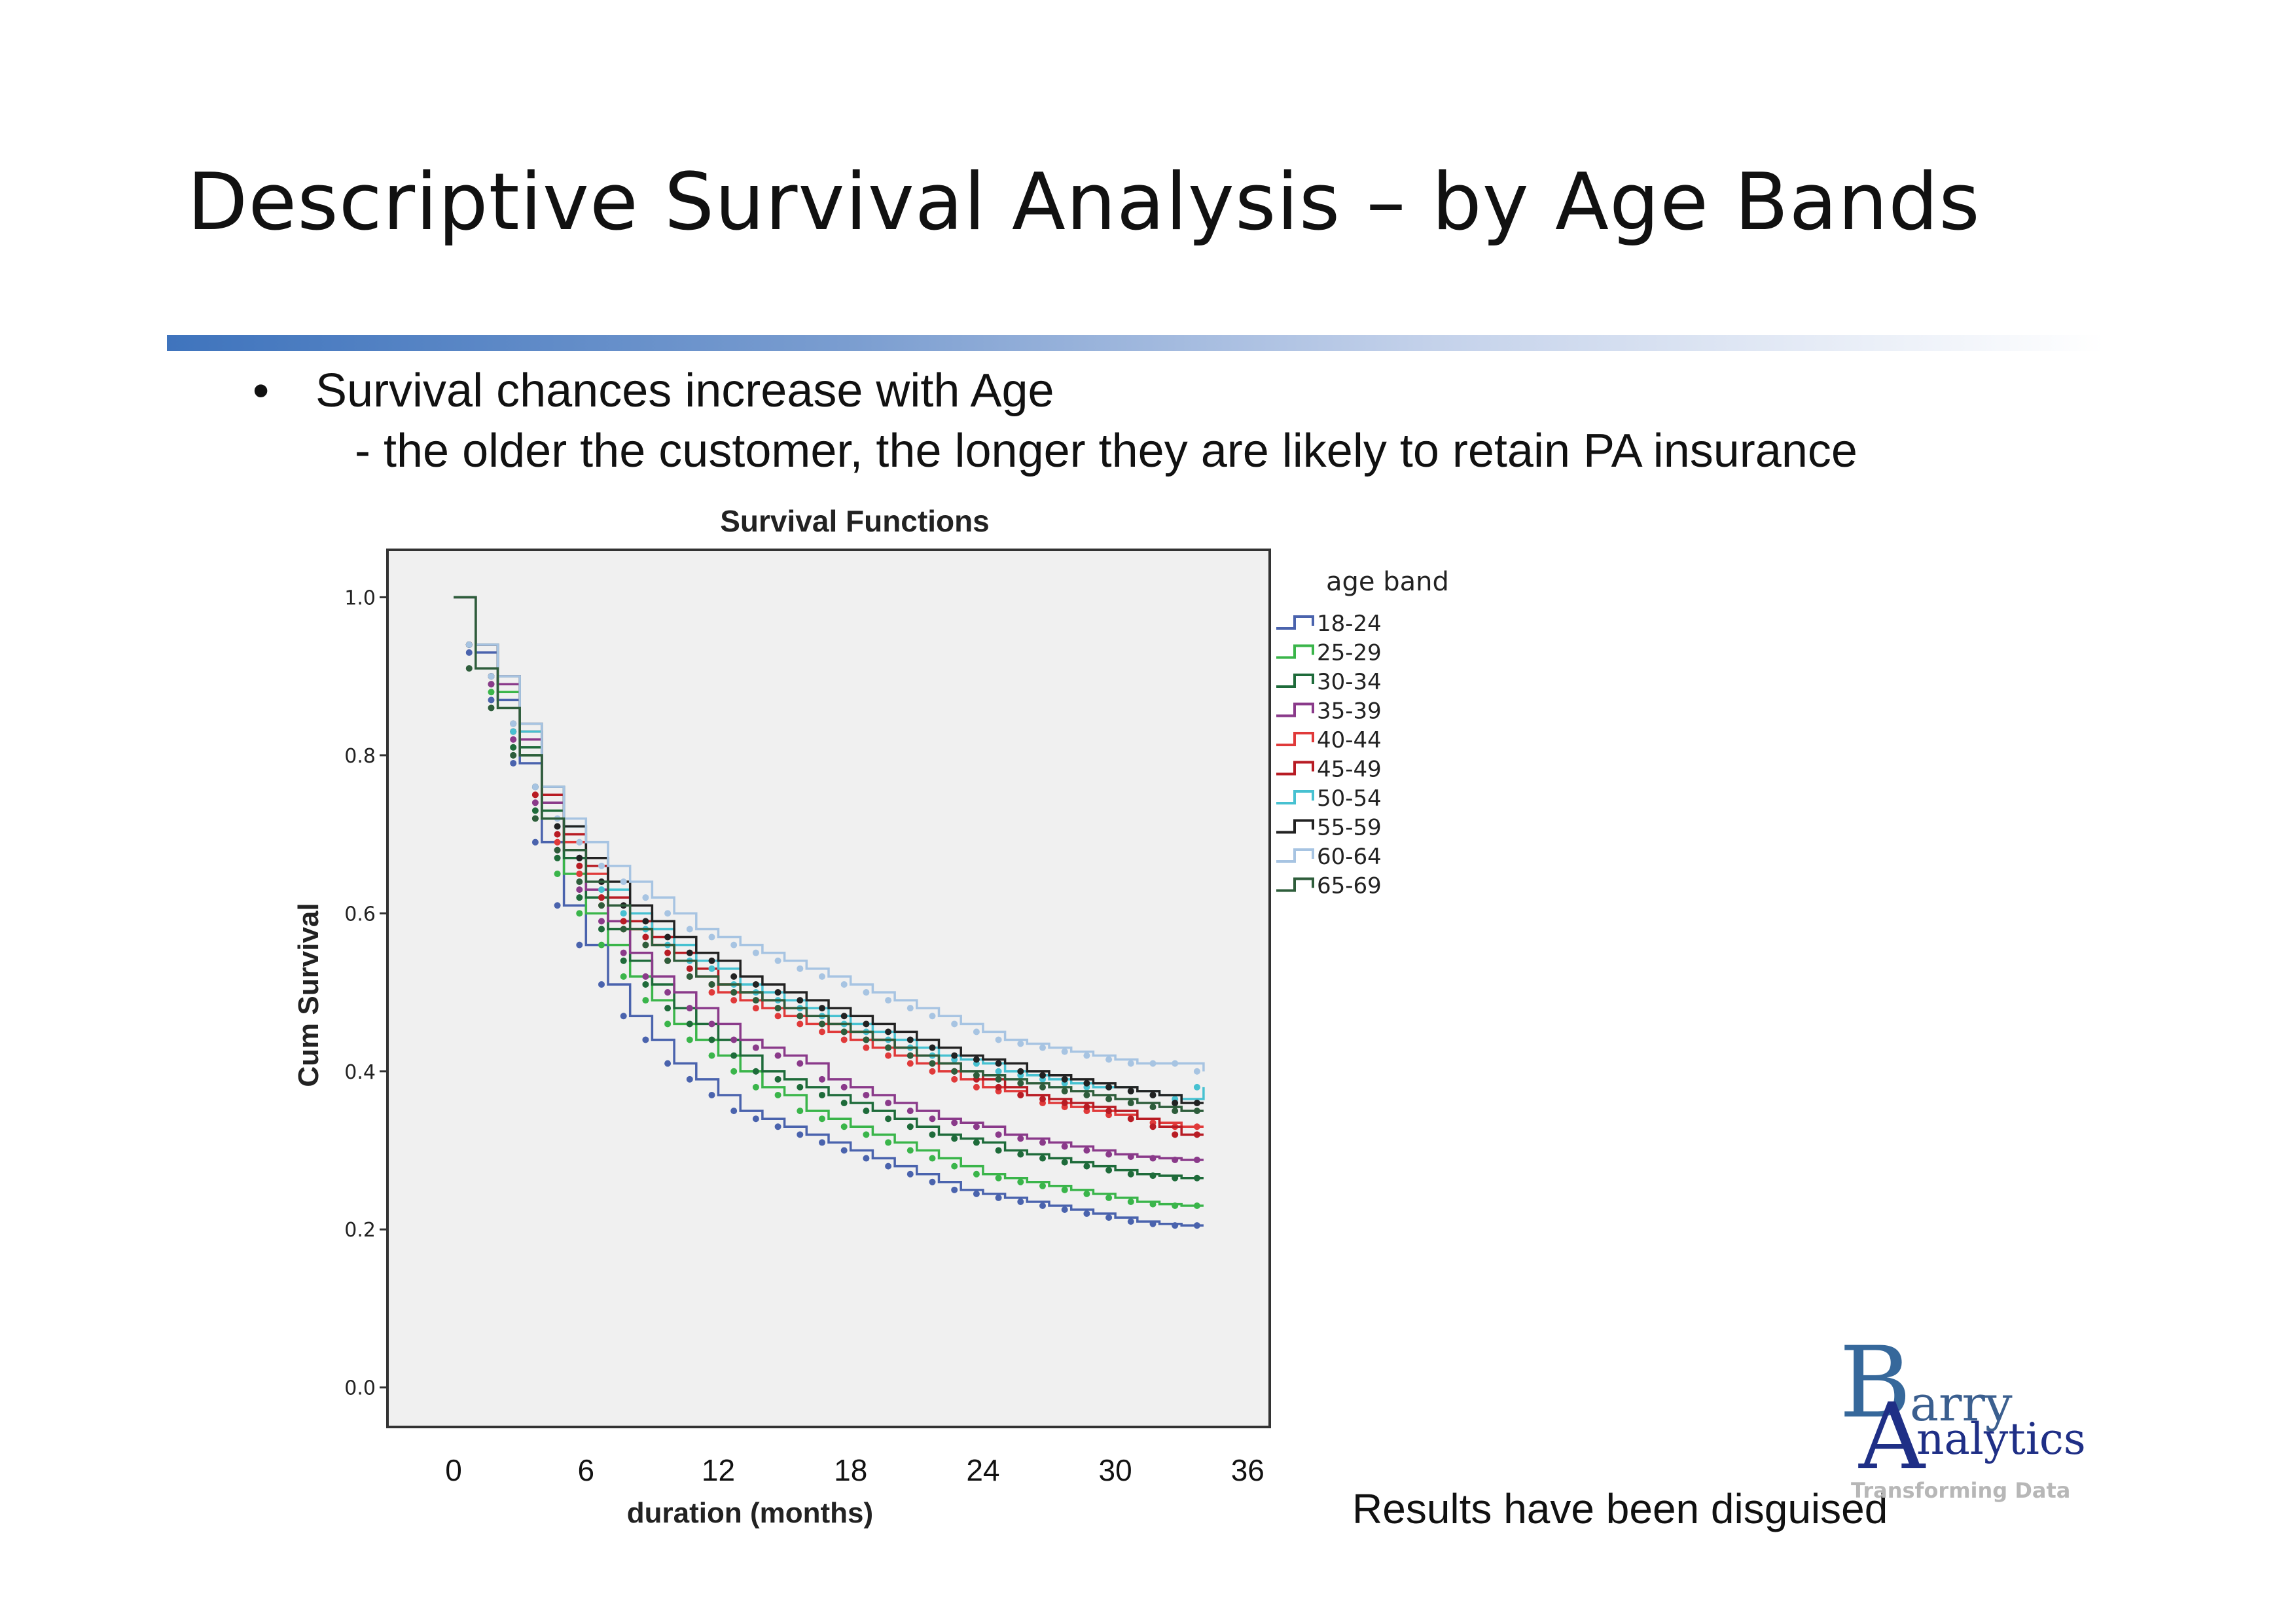 This screenshot has width=2296, height=1624. I want to click on y-axis-label: Cum Survival, so click(309, 995).